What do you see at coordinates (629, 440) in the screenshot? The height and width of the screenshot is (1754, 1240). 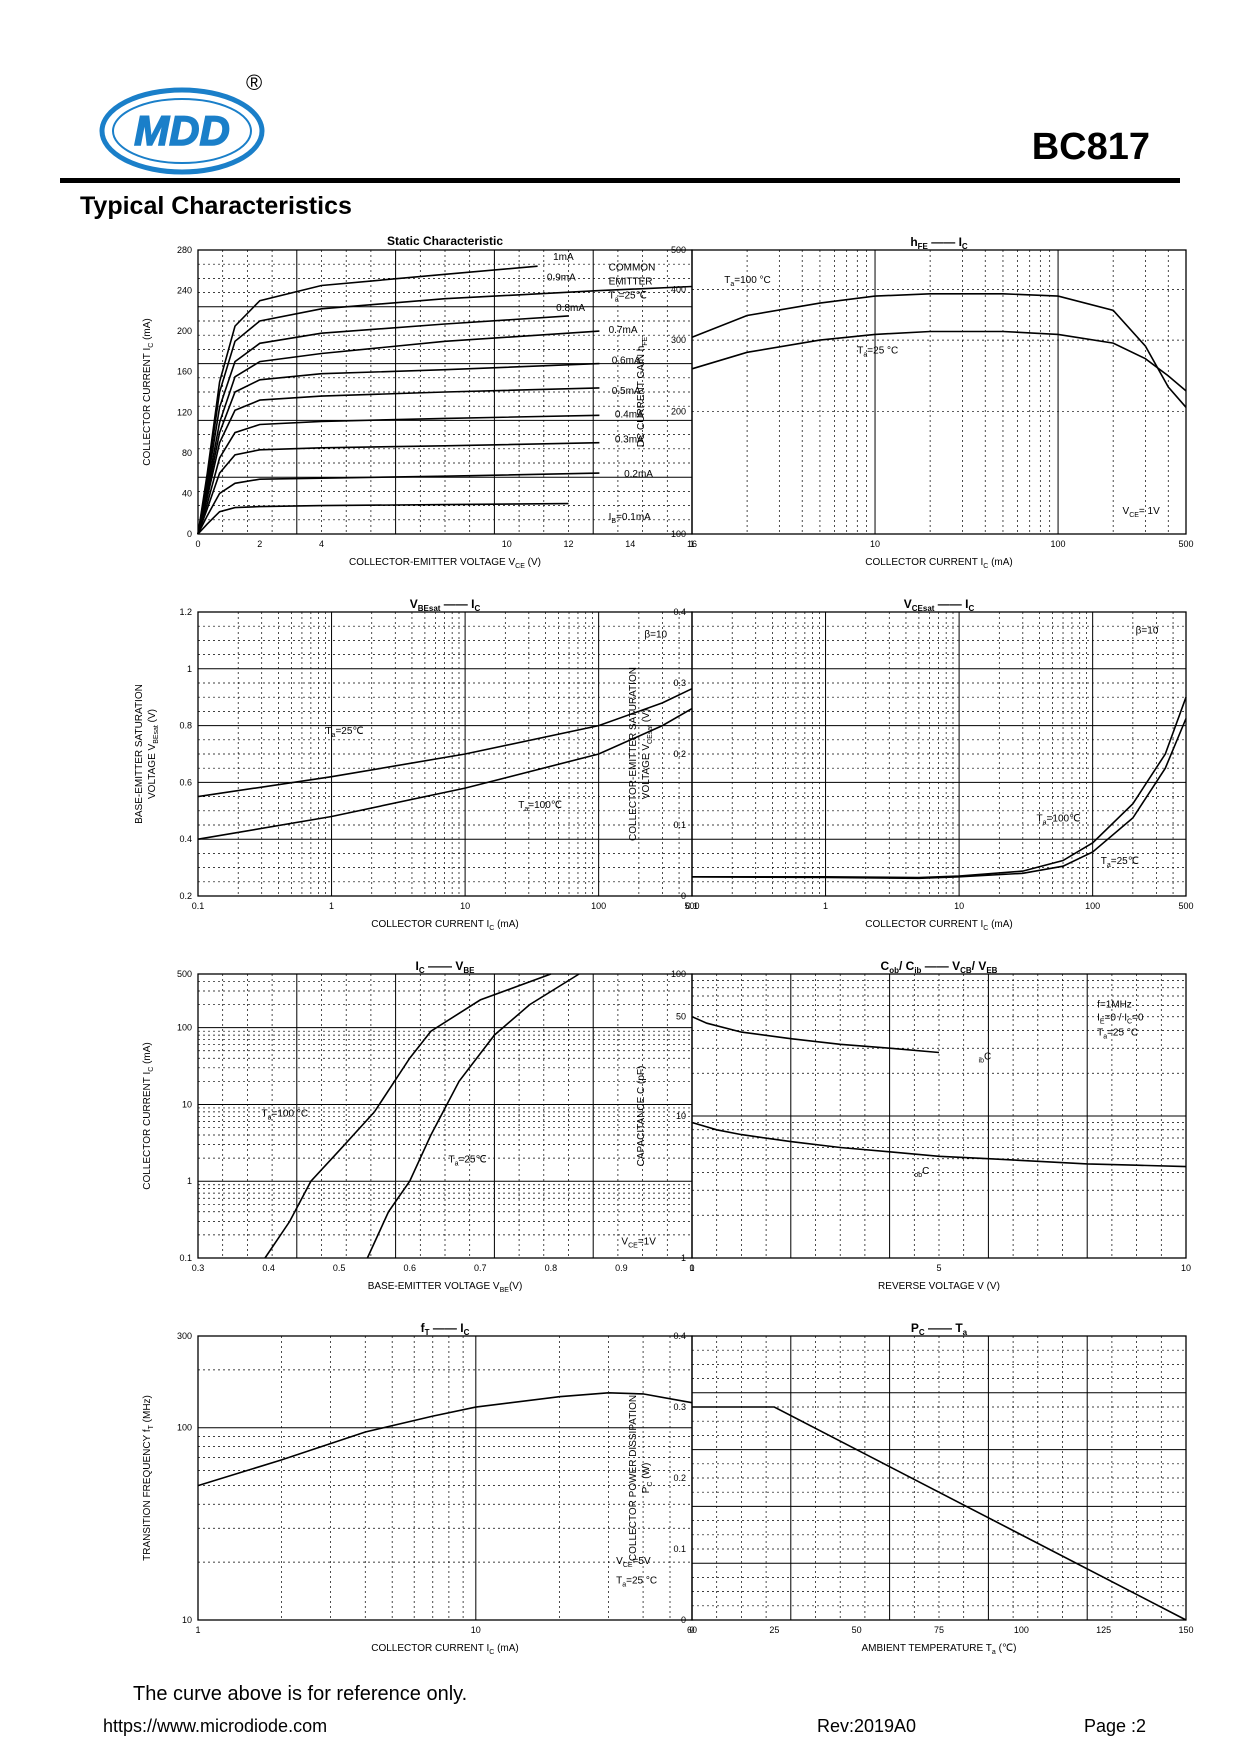 I see `curve-label: 0.3mA` at bounding box center [629, 440].